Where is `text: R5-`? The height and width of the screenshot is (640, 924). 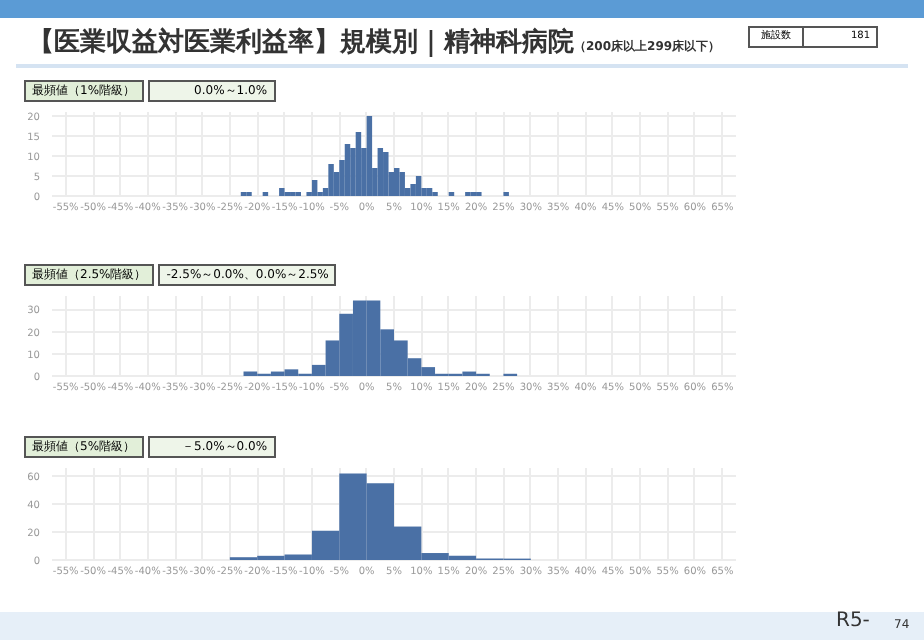 text: R5- is located at coordinates (853, 621).